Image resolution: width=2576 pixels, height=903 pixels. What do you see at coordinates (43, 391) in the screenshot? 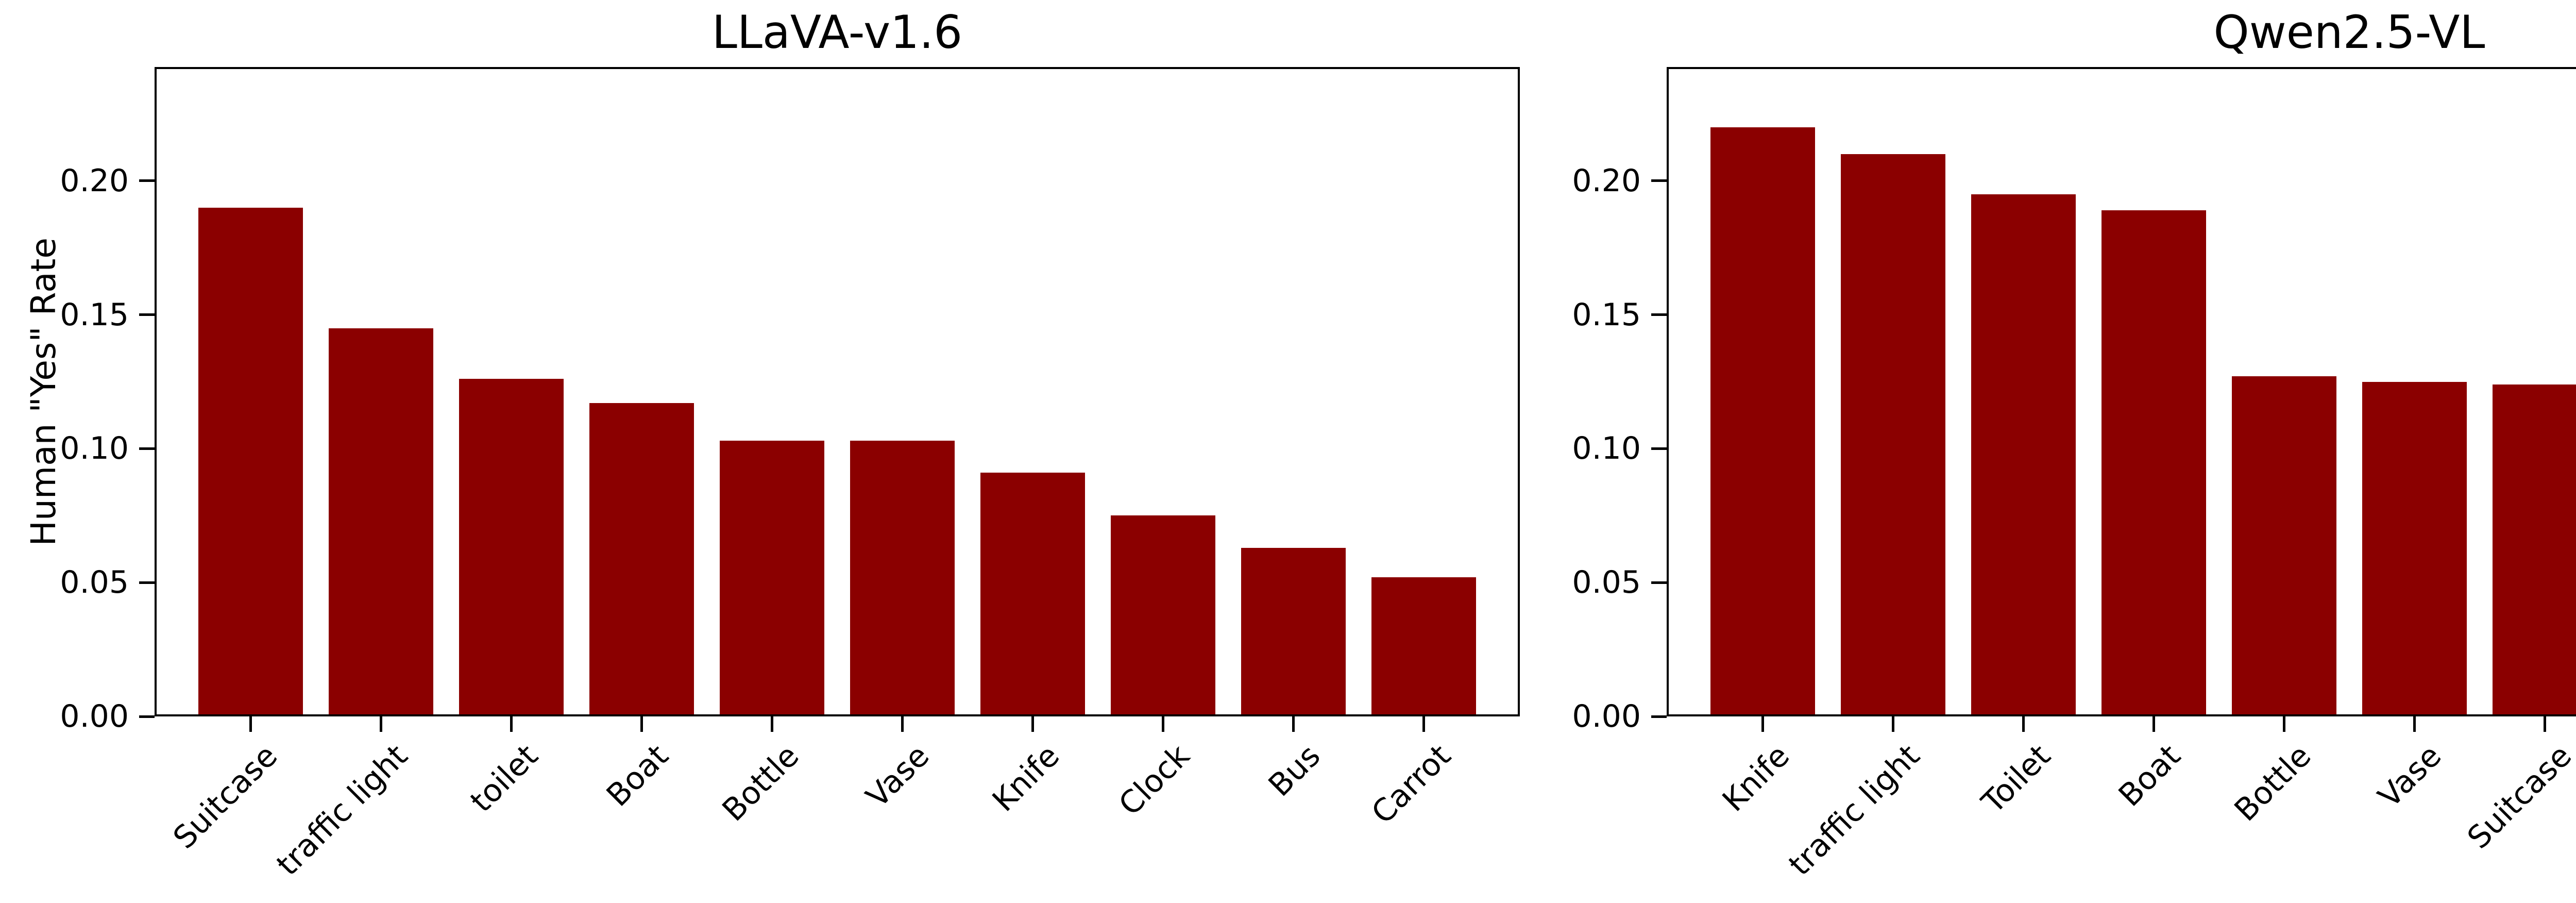
I see `y-axis-label-text: Human "Yes" Rate` at bounding box center [43, 391].